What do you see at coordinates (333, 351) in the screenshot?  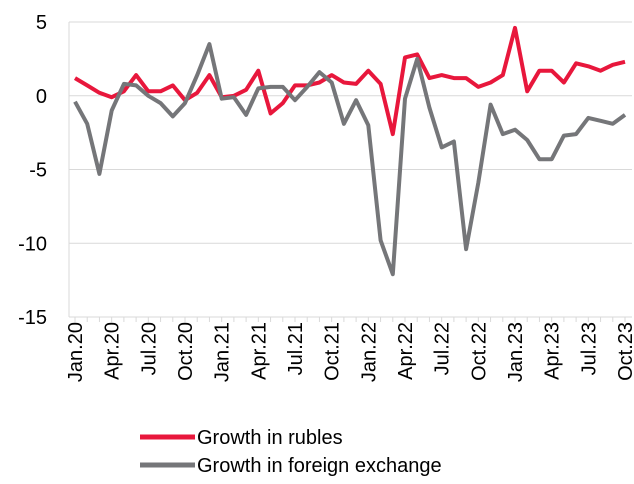 I see `x-tick-label: Oct.21` at bounding box center [333, 351].